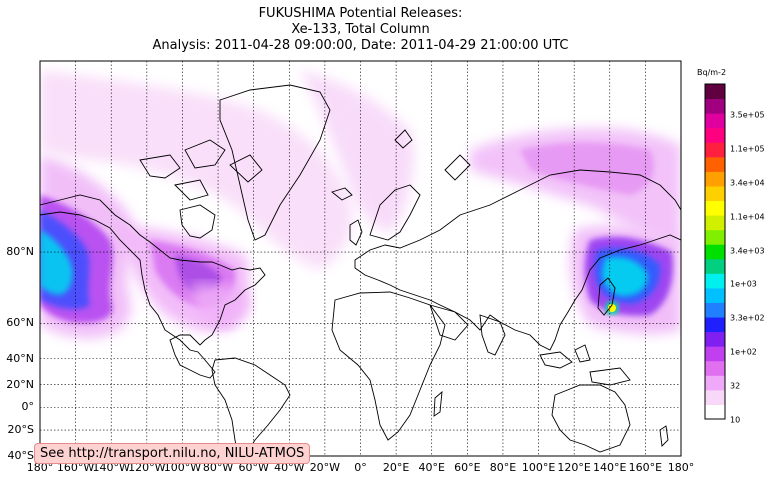 This screenshot has height=484, width=771. Describe the element at coordinates (503, 467) in the screenshot. I see `lon-label-13: 80°E` at that location.